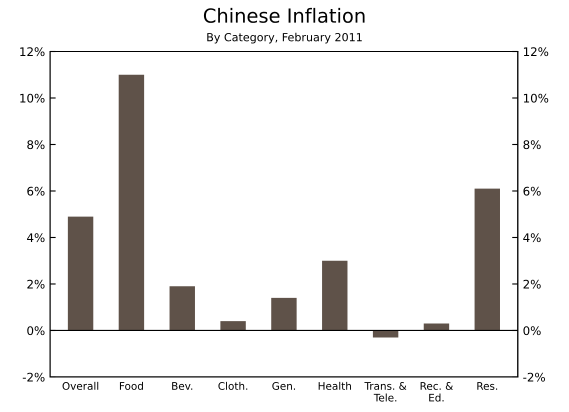  Describe the element at coordinates (36, 331) in the screenshot. I see `y-tick-label: 0%` at that location.